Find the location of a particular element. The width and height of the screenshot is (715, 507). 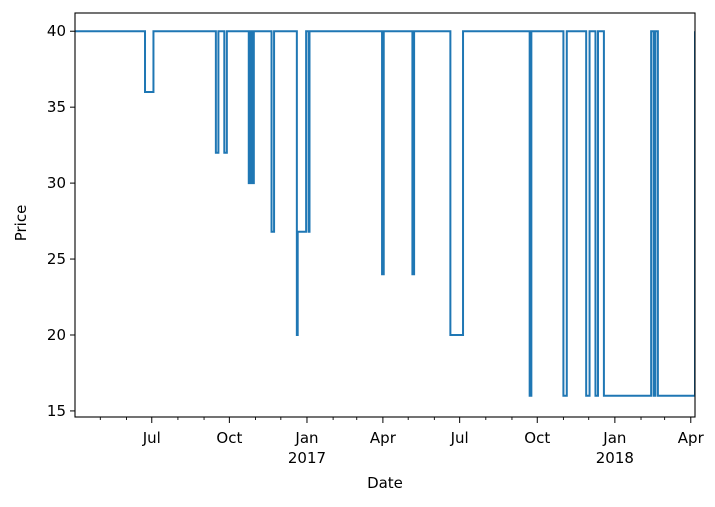

x-tick-year-label: 2018 is located at coordinates (615, 458).